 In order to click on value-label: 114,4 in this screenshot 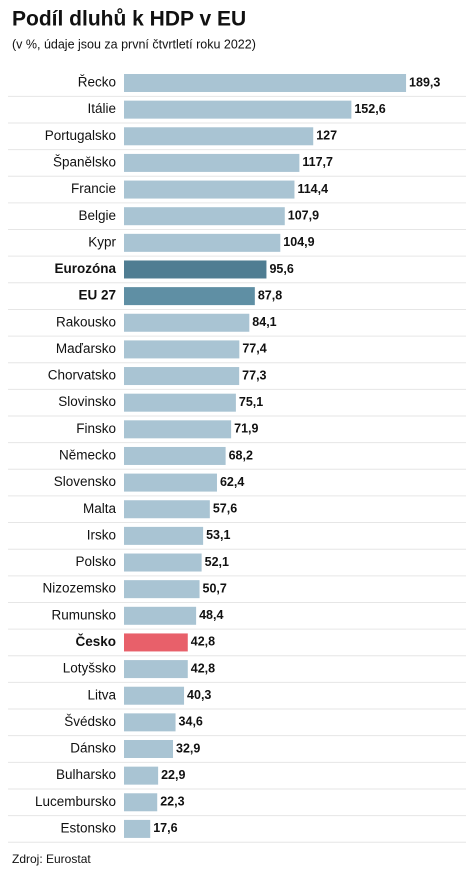, I will do `click(312, 189)`.